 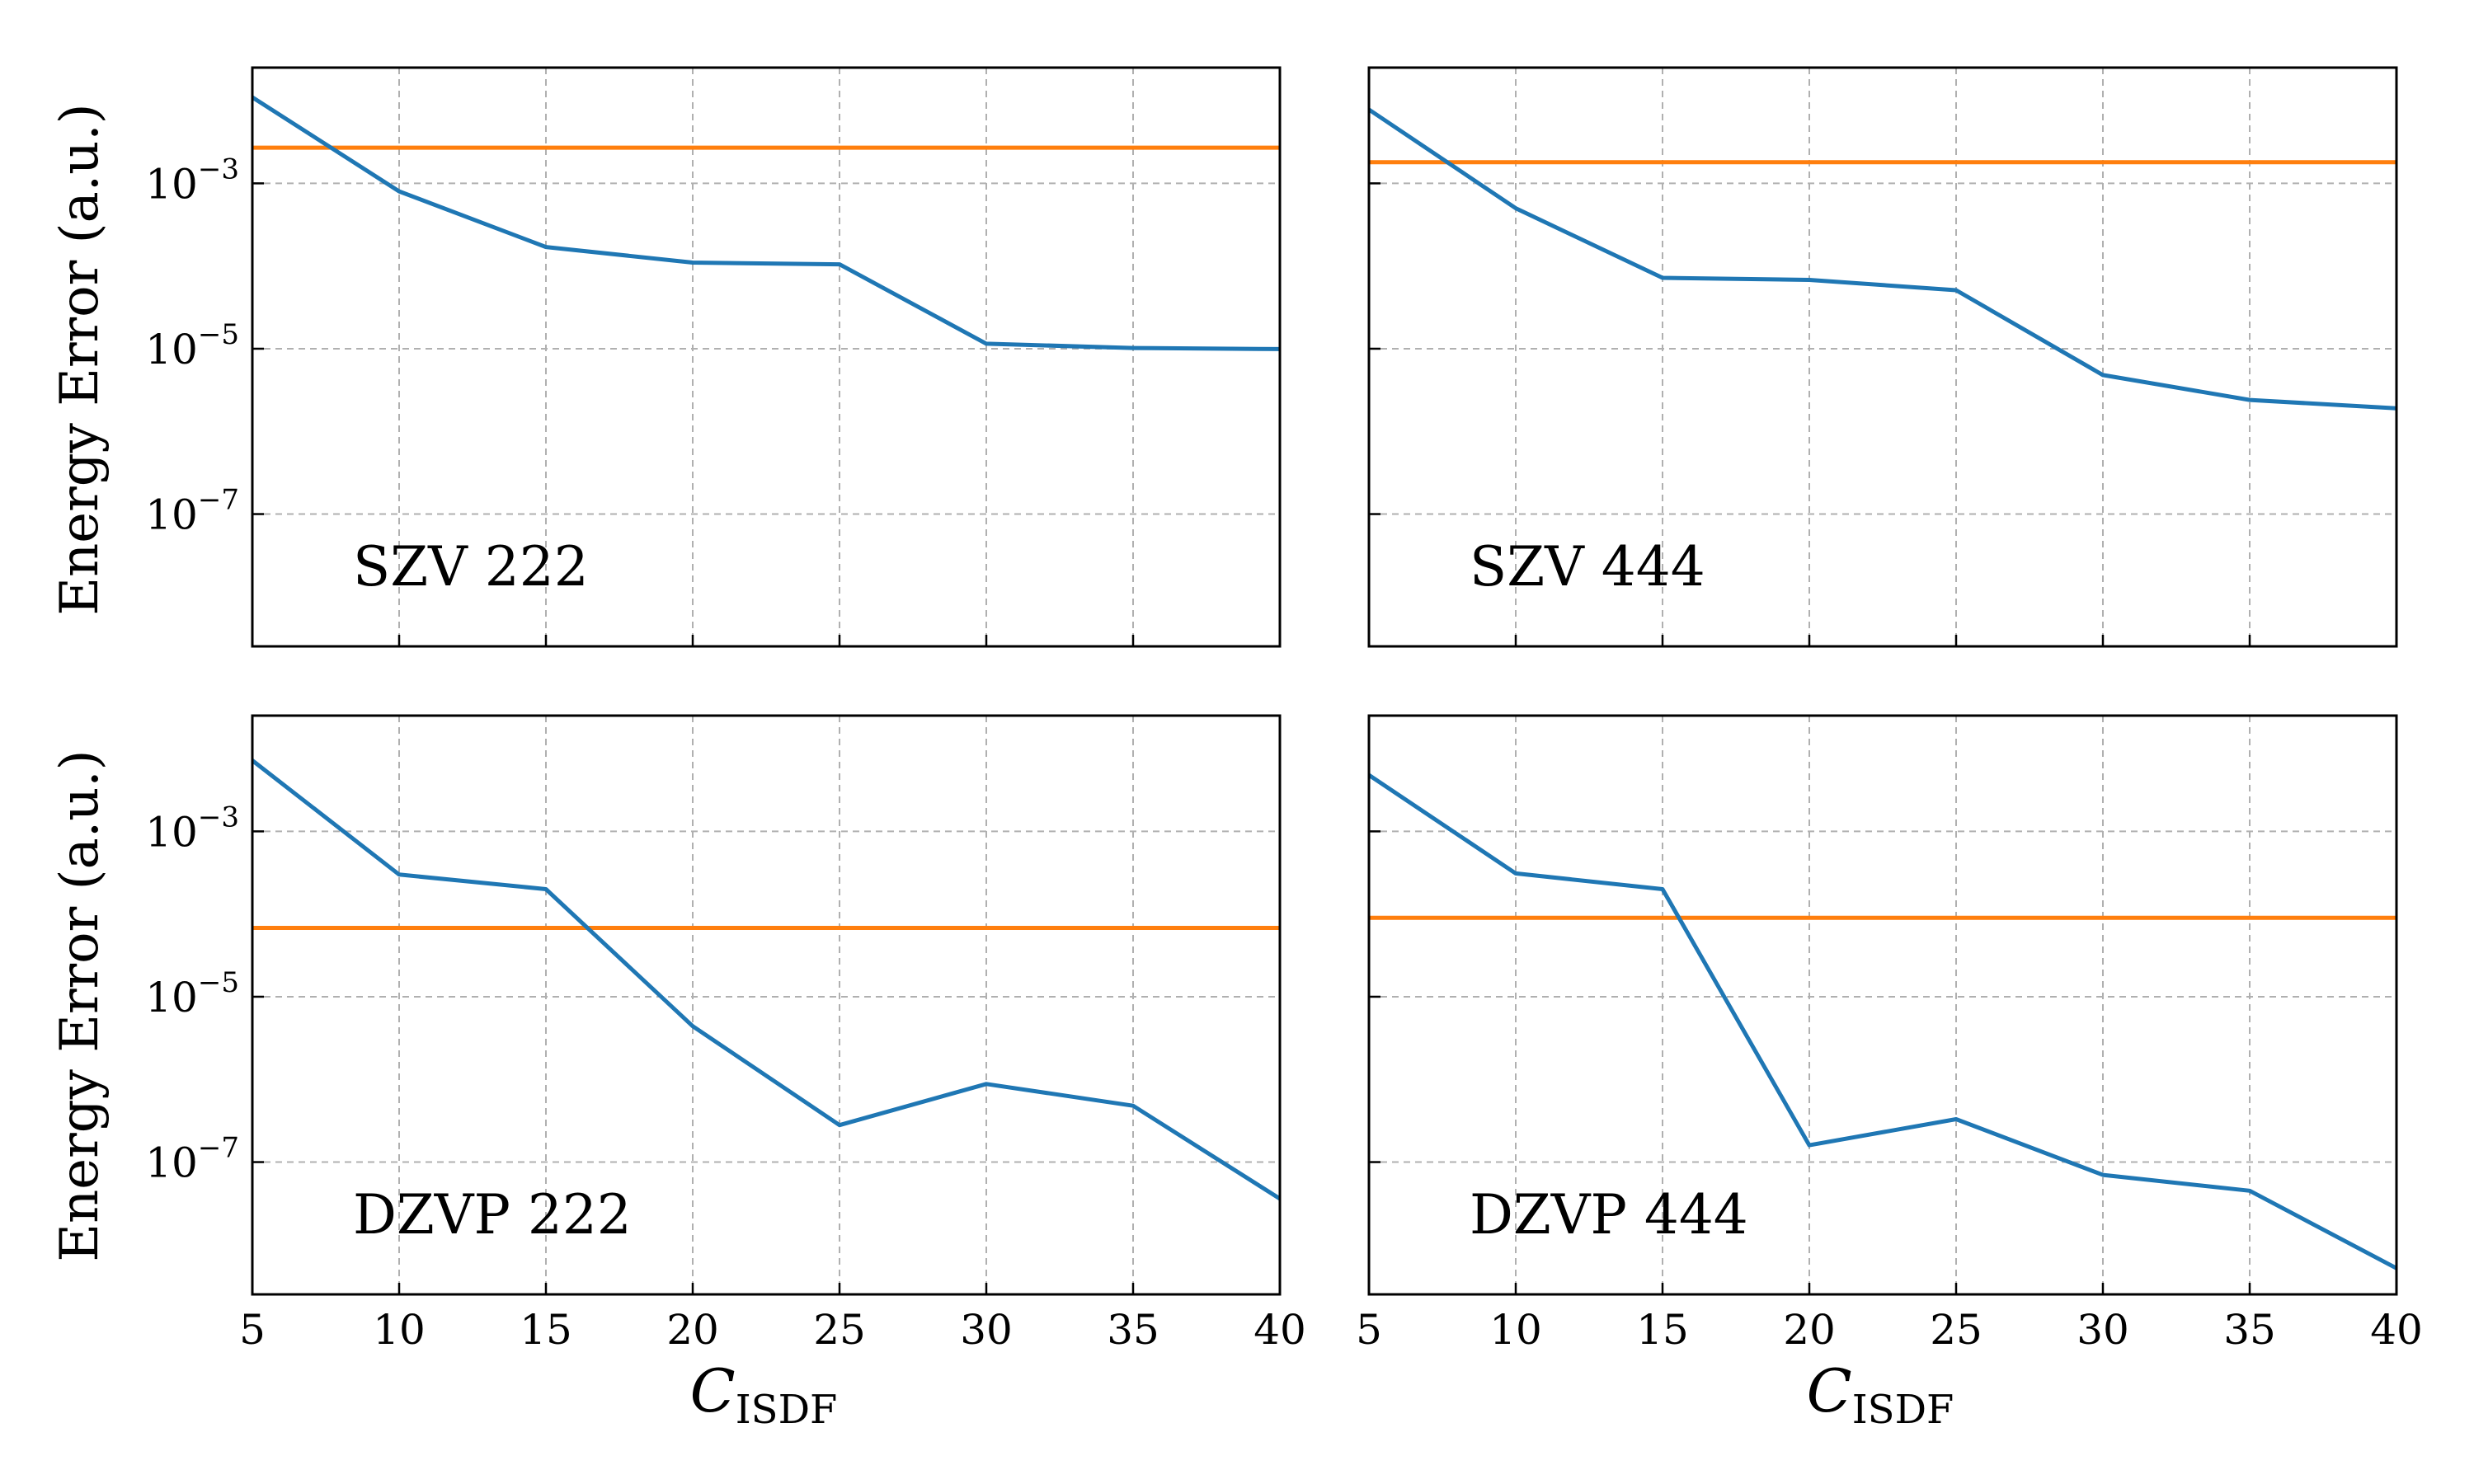 I want to click on panel-label: DZVP 444, so click(x=1609, y=1215).